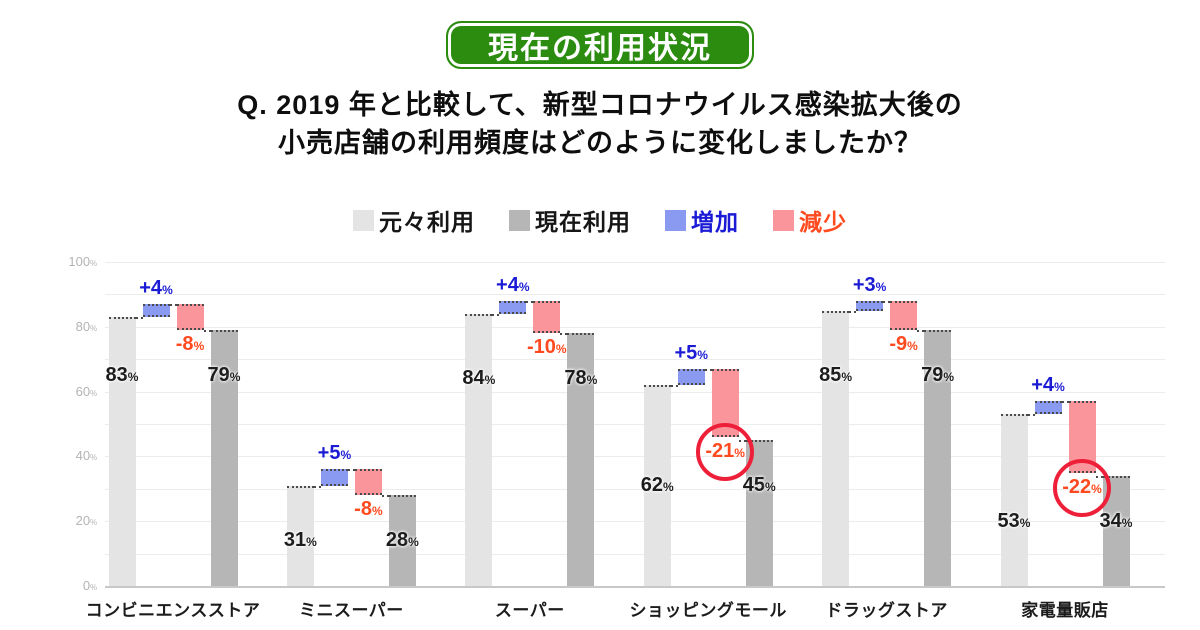  What do you see at coordinates (823, 222) in the screenshot?
I see `legend-label: 減少` at bounding box center [823, 222].